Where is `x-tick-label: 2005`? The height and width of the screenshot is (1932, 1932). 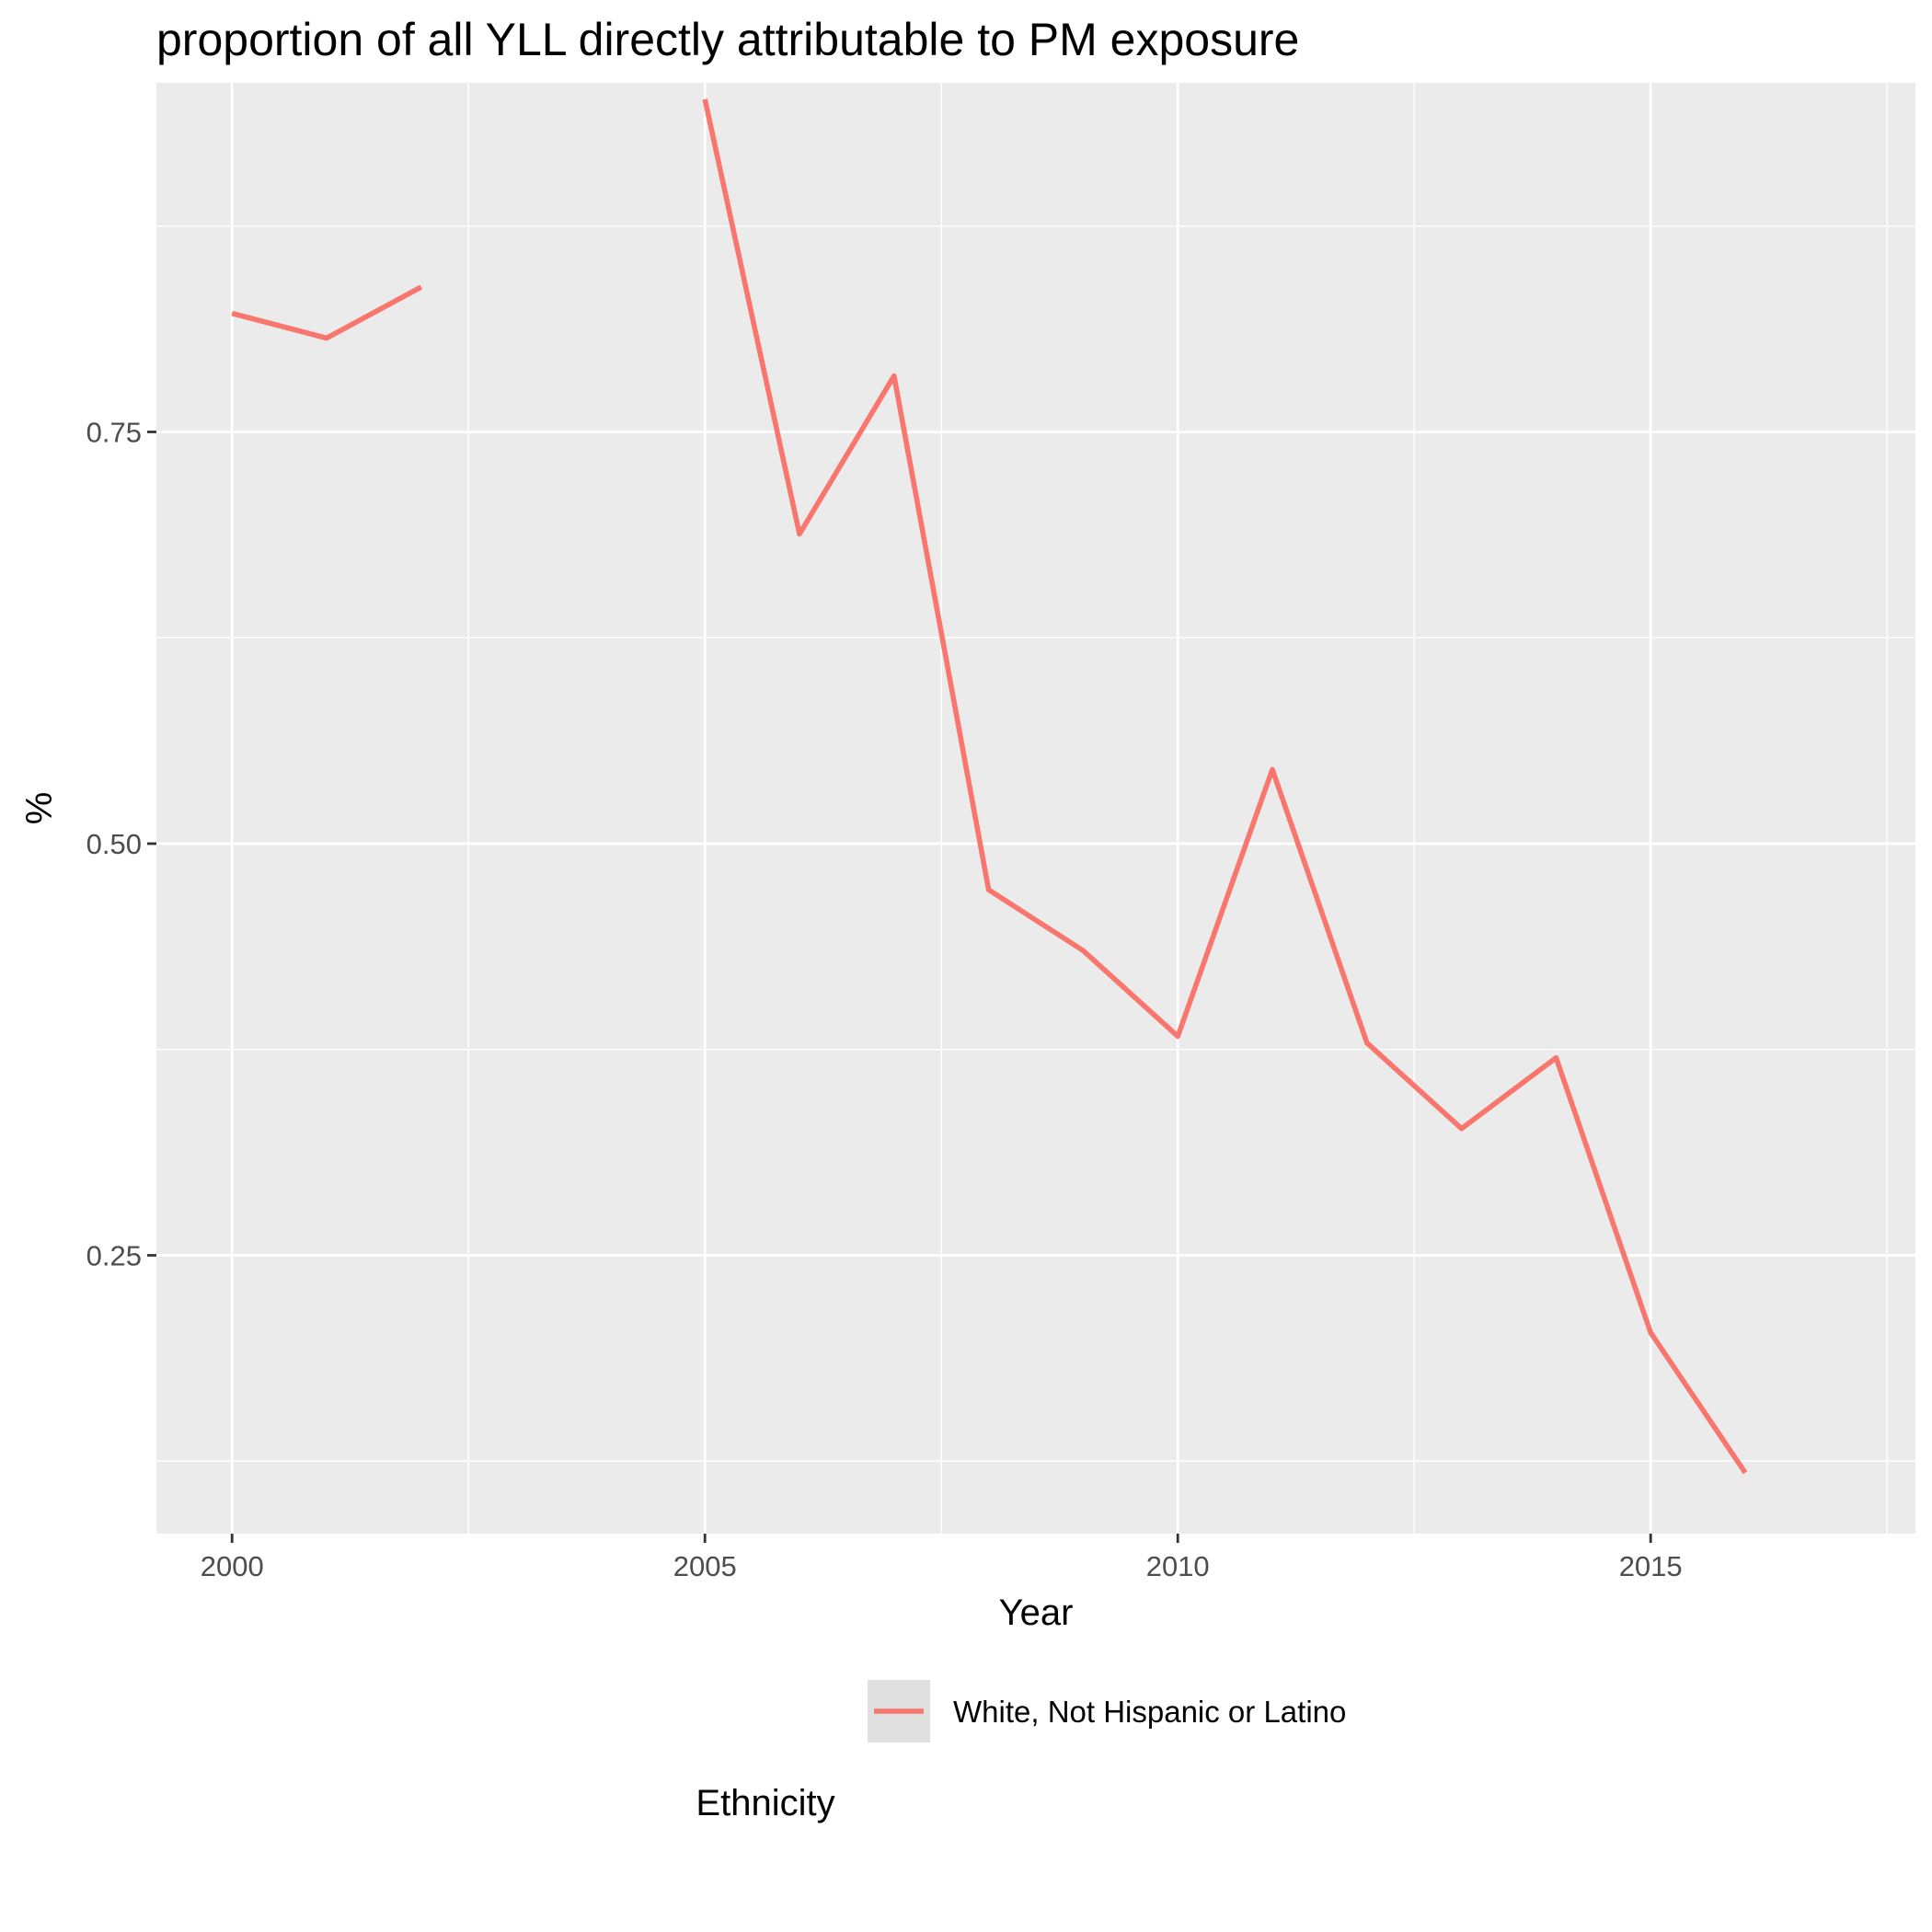
x-tick-label: 2005 is located at coordinates (705, 1566).